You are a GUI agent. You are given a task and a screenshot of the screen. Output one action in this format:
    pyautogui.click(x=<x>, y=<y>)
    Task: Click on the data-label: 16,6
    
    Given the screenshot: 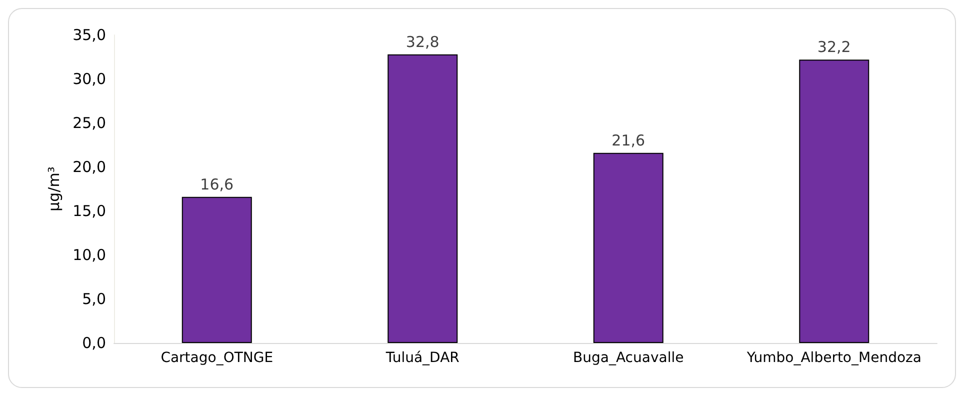 What is the action you would take?
    pyautogui.click(x=217, y=184)
    